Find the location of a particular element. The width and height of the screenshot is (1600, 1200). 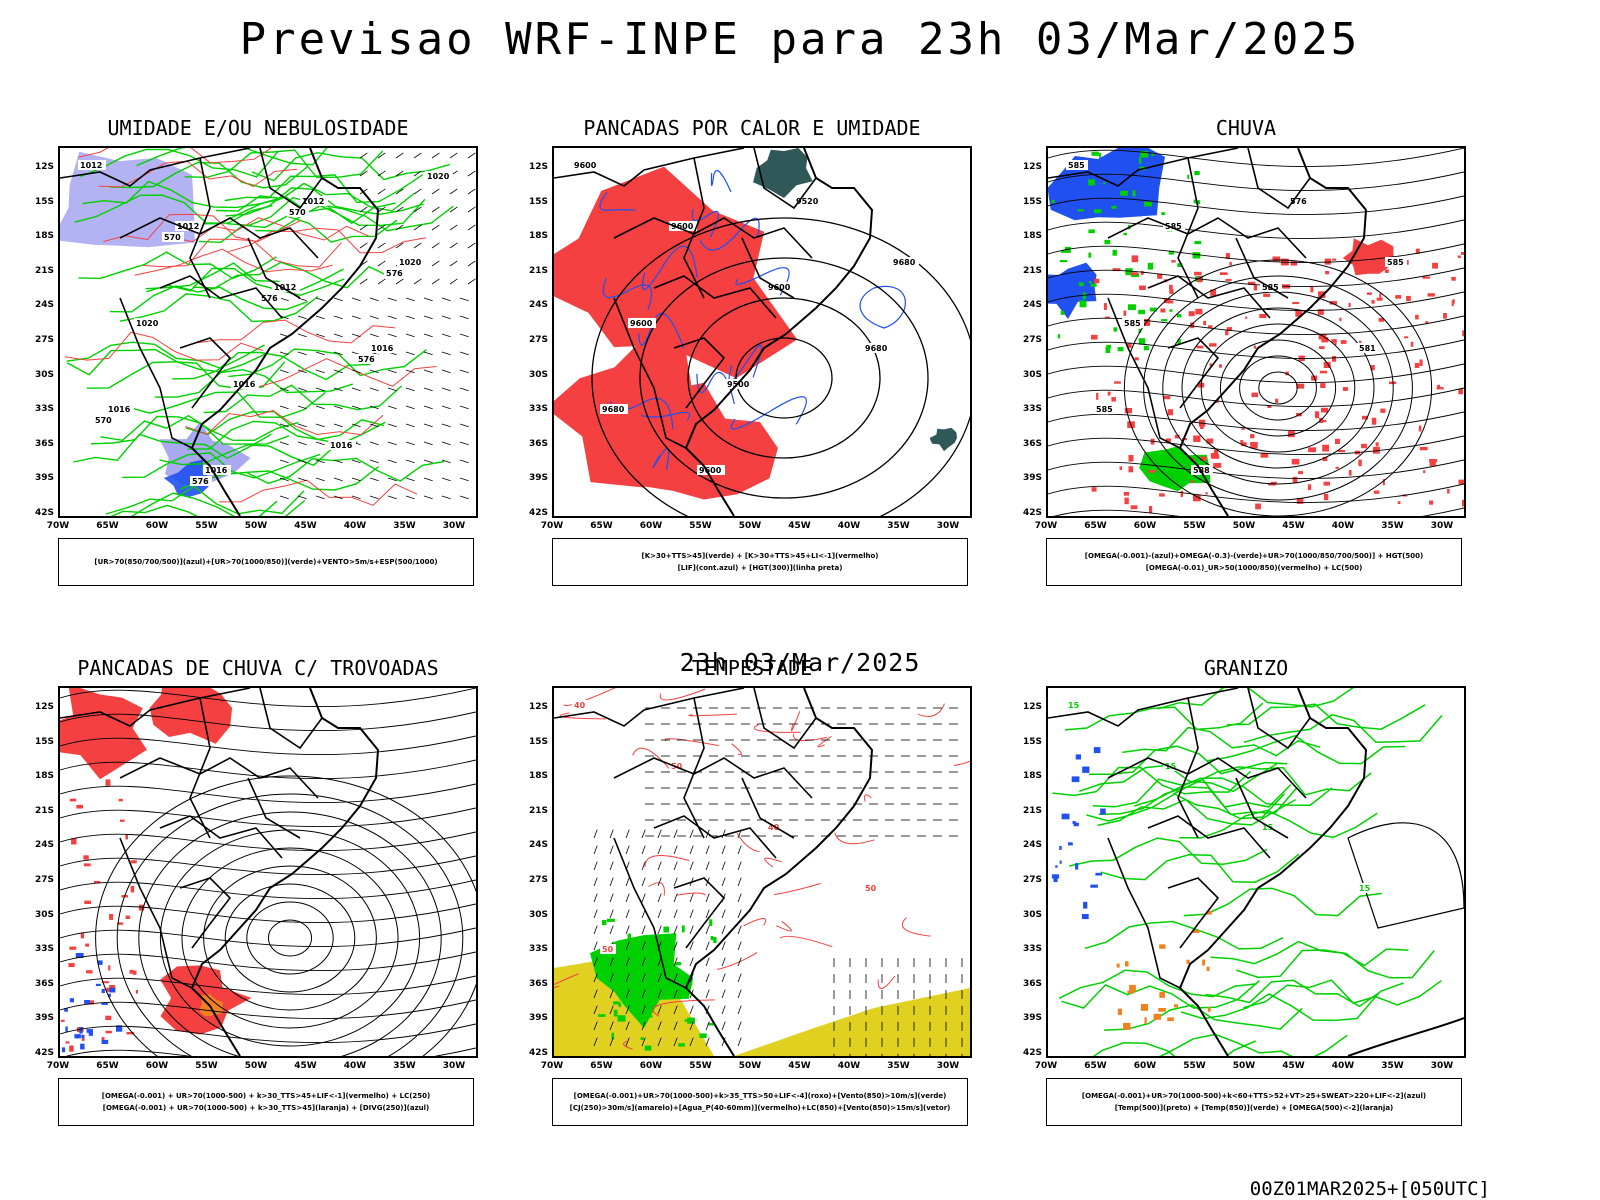

wind-green-area is located at coordinates (681, 1045).